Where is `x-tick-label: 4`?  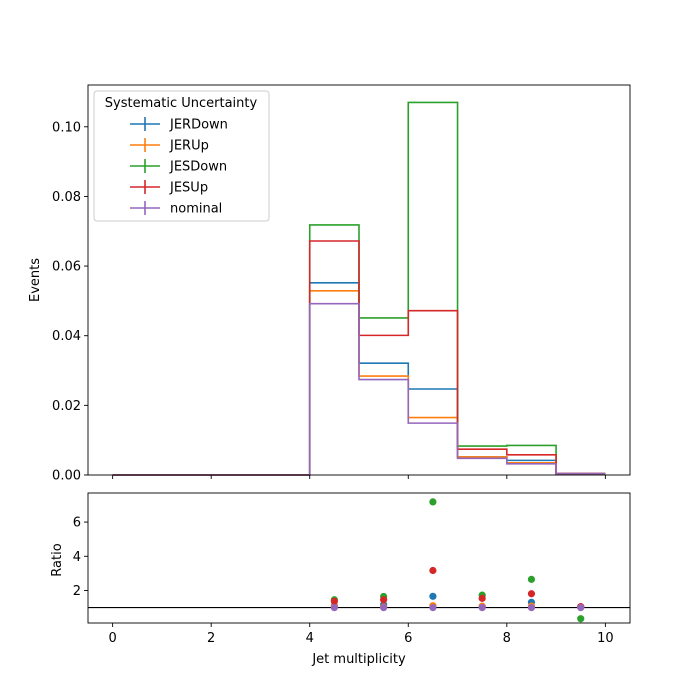
x-tick-label: 4 is located at coordinates (310, 638).